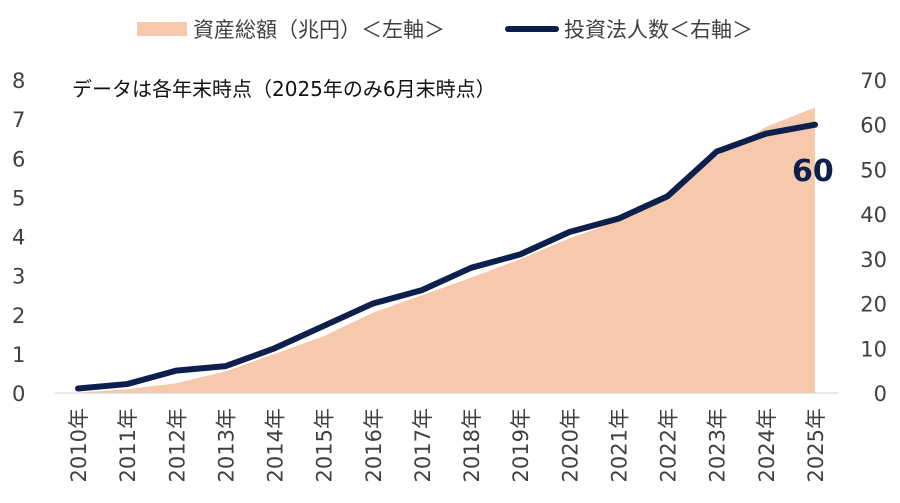 The height and width of the screenshot is (503, 900). I want to click on legend-swatch-assets, so click(162, 29).